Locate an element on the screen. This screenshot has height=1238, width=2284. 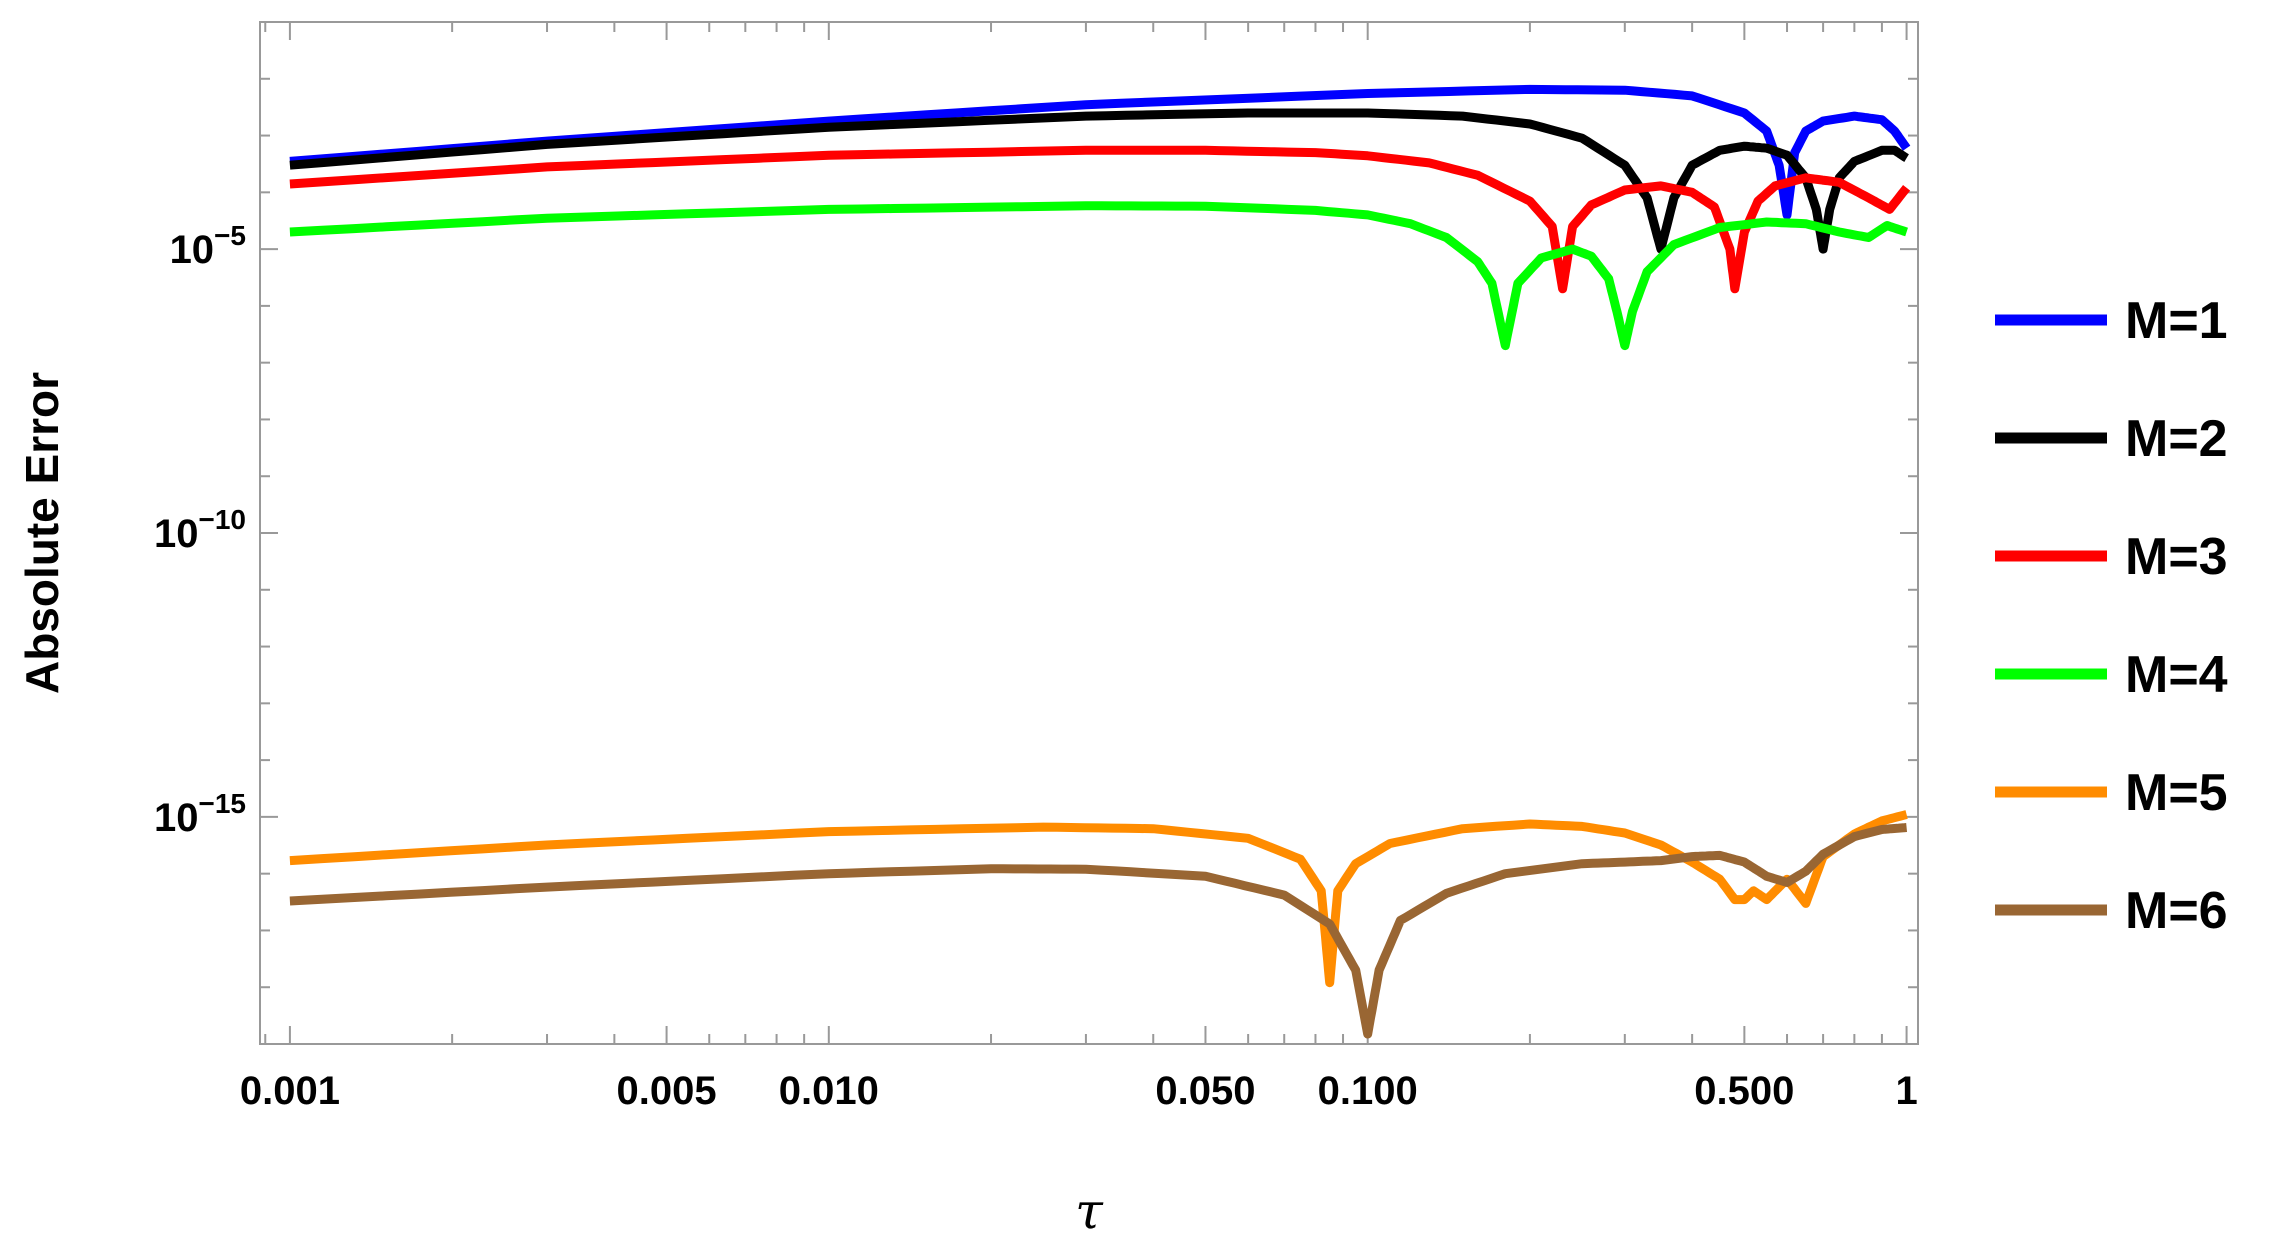
x-tick-label: 0.010 is located at coordinates (829, 1091).